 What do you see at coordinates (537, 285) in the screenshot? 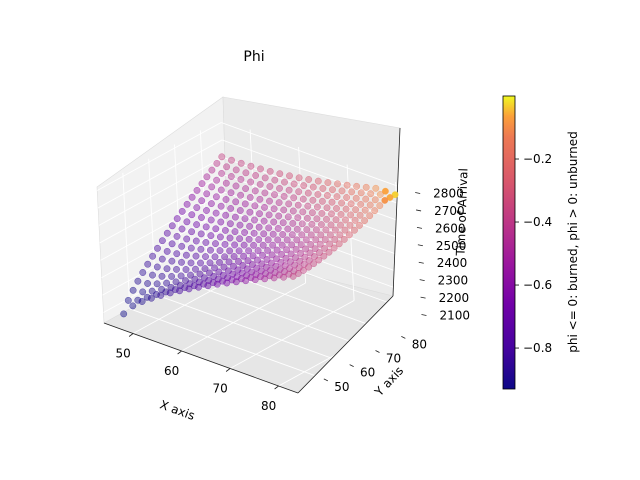
I see `colorbar-tick-label: −0.6` at bounding box center [537, 285].